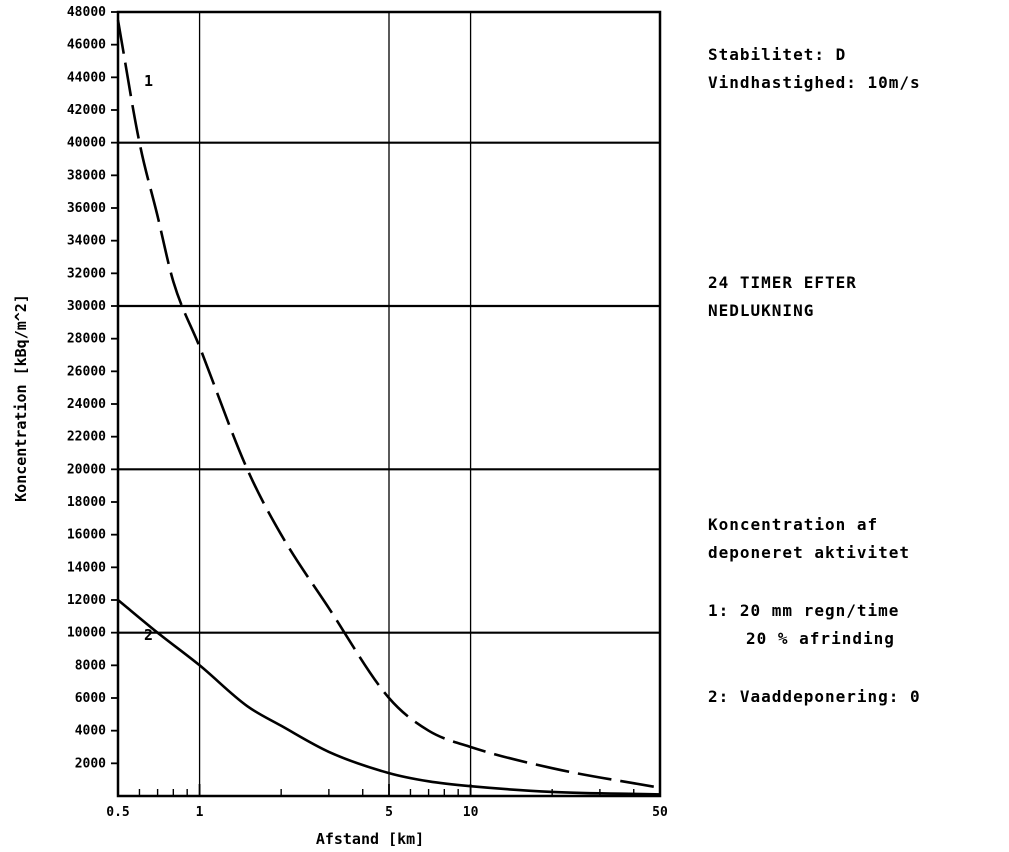 The width and height of the screenshot is (1009, 852). Describe the element at coordinates (86, 404) in the screenshot. I see `y-tick-label: 24000` at that location.